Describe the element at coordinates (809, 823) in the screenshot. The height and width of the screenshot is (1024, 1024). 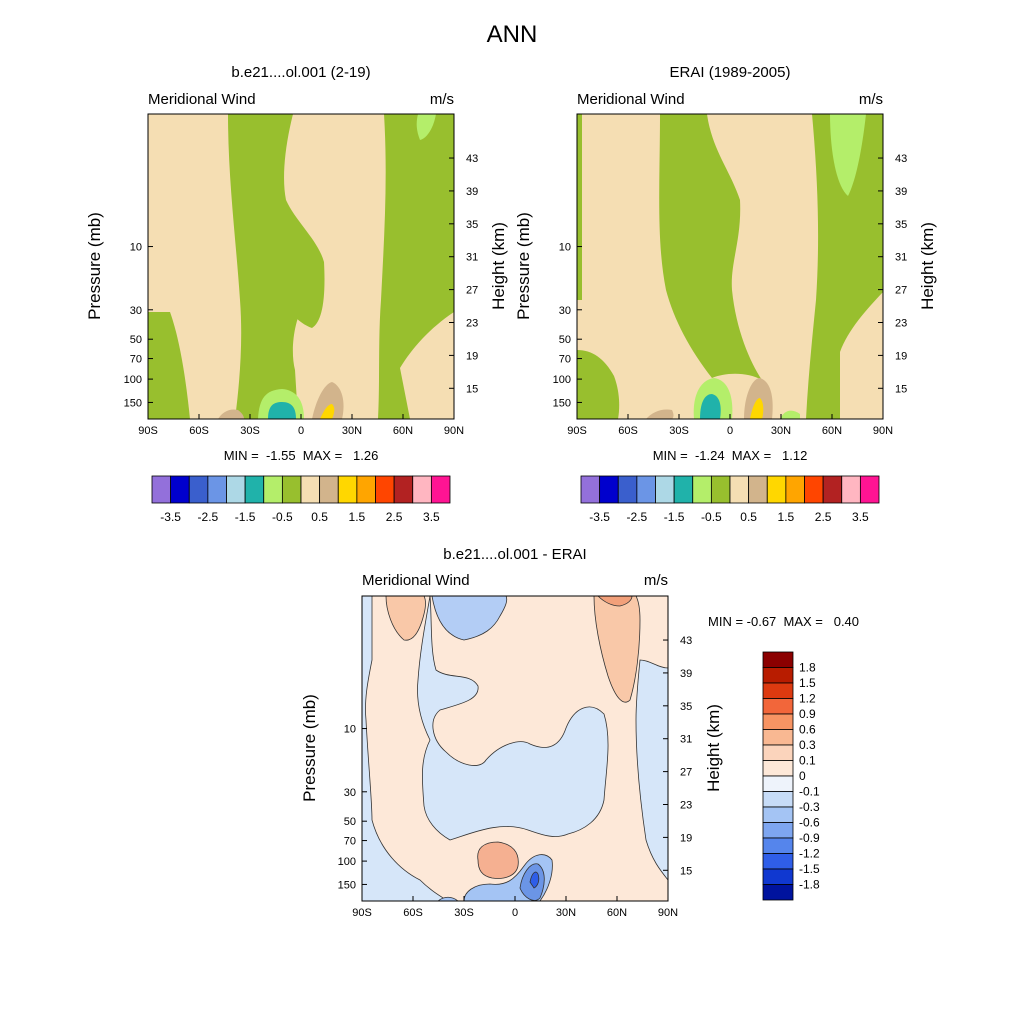
I see `colorbar-label: -0.6` at that location.